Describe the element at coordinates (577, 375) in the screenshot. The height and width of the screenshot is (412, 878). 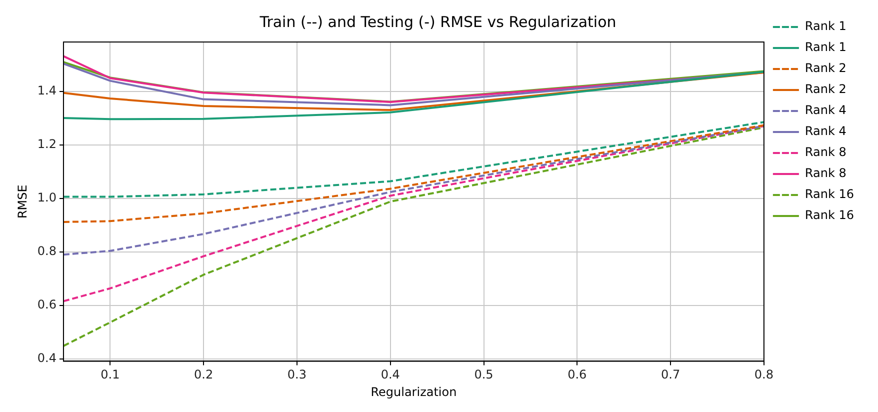
I see `x-tick-label: 0.6` at that location.